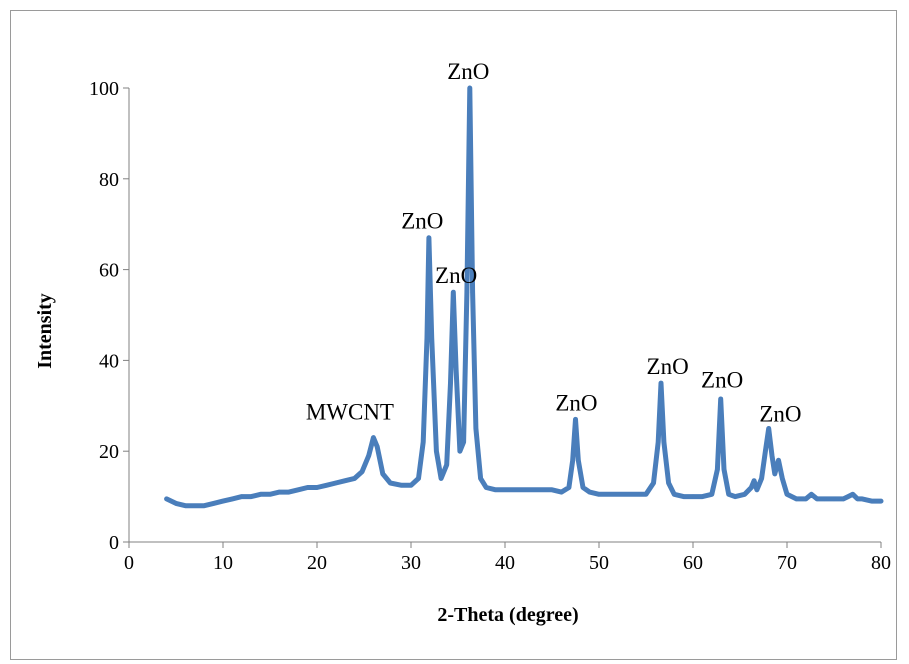 This screenshot has width=909, height=664. What do you see at coordinates (109, 361) in the screenshot?
I see `y-tick-label: 40` at bounding box center [109, 361].